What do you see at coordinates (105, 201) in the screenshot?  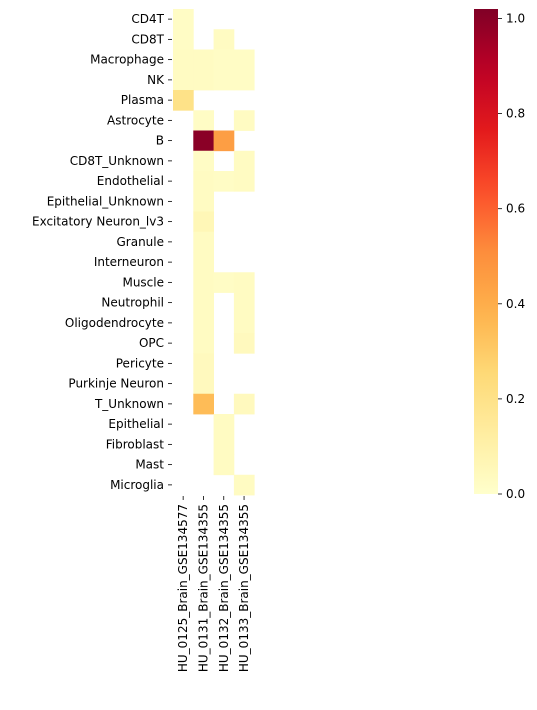 I see `row-tick-label: Epithelial_Unknown` at bounding box center [105, 201].